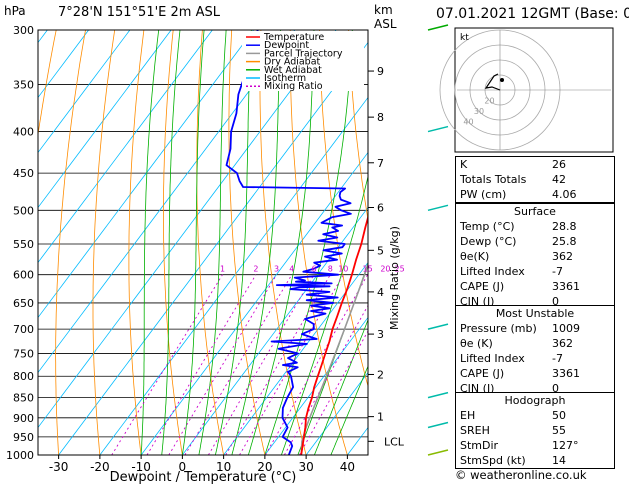 This screenshot has width=629, height=486. I want to click on most-unstable-label: CAPE (J), so click(482, 373).